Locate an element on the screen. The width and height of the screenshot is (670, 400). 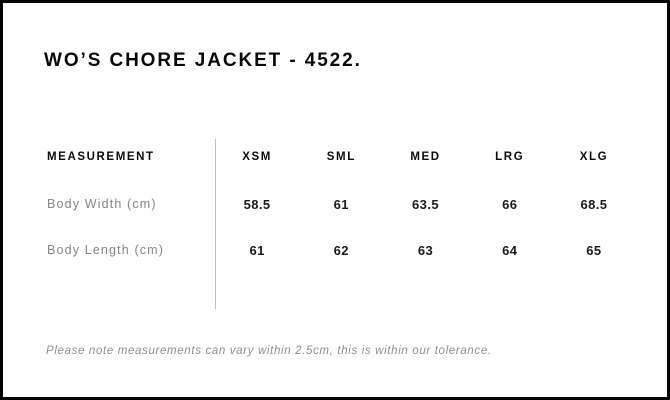
cell-body-width-xsm: 58.5 is located at coordinates (257, 204).